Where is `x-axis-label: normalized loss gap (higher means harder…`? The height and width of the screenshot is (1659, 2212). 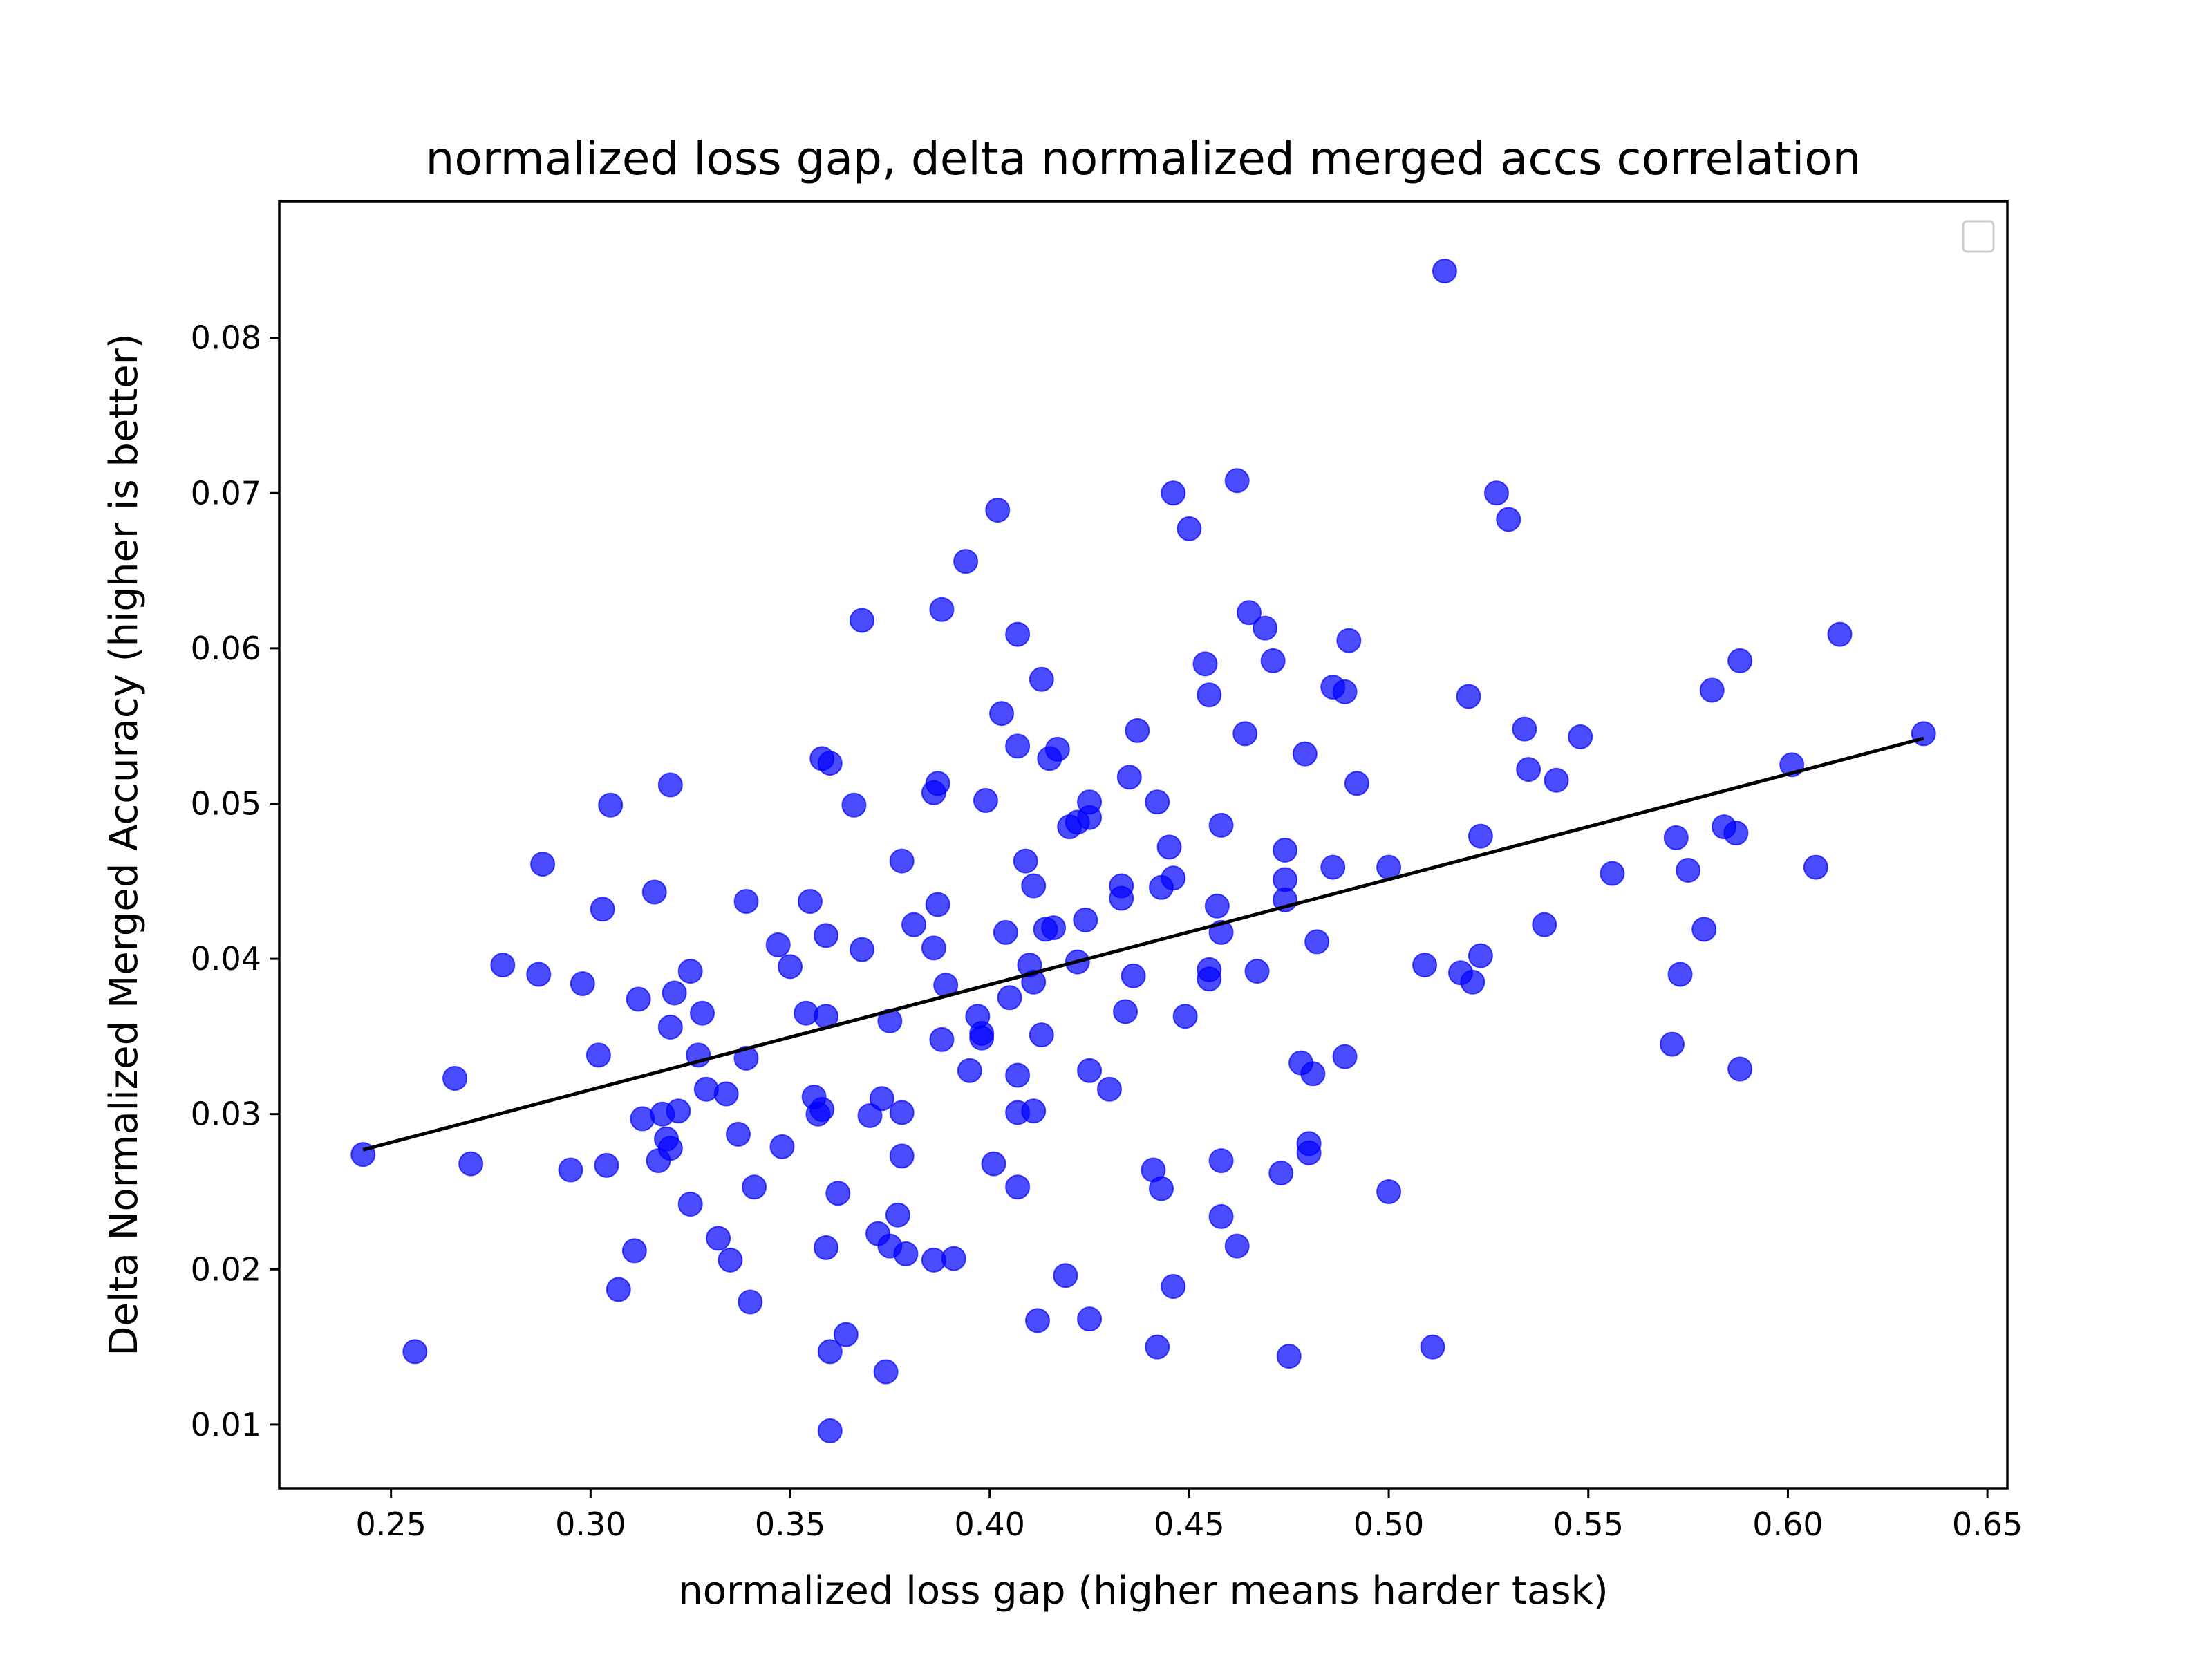 x-axis-label: normalized loss gap (higher means harder… is located at coordinates (1143, 1591).